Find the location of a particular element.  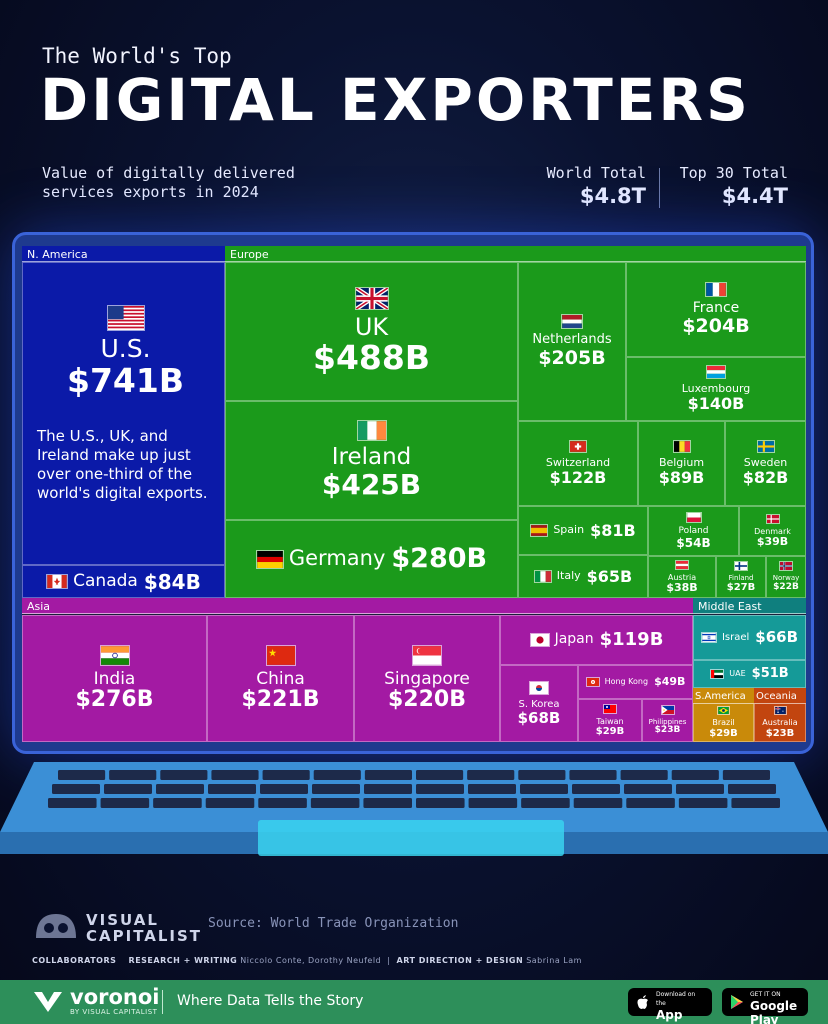

cell-value: $82B is located at coordinates (765, 478).